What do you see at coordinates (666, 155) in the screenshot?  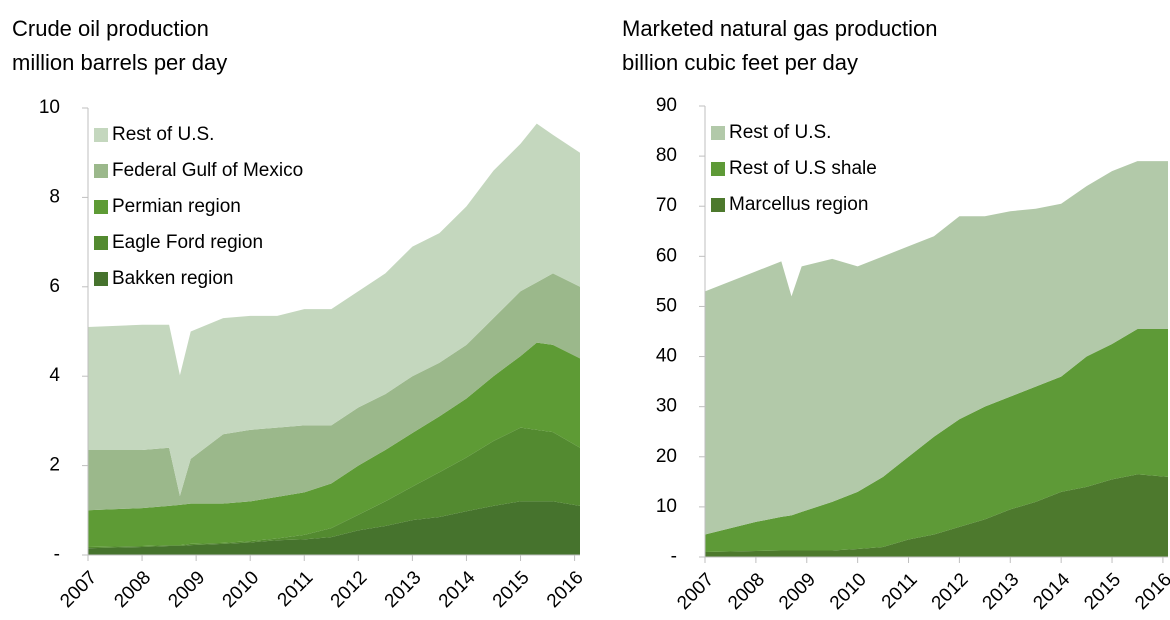 I see `y-tick-label: 80` at bounding box center [666, 155].